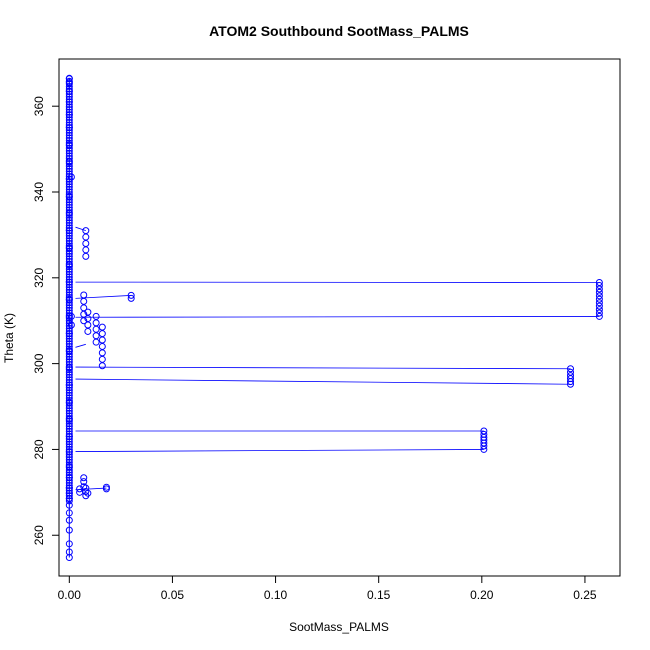  I want to click on x-tick-label: 0.20, so click(482, 595).